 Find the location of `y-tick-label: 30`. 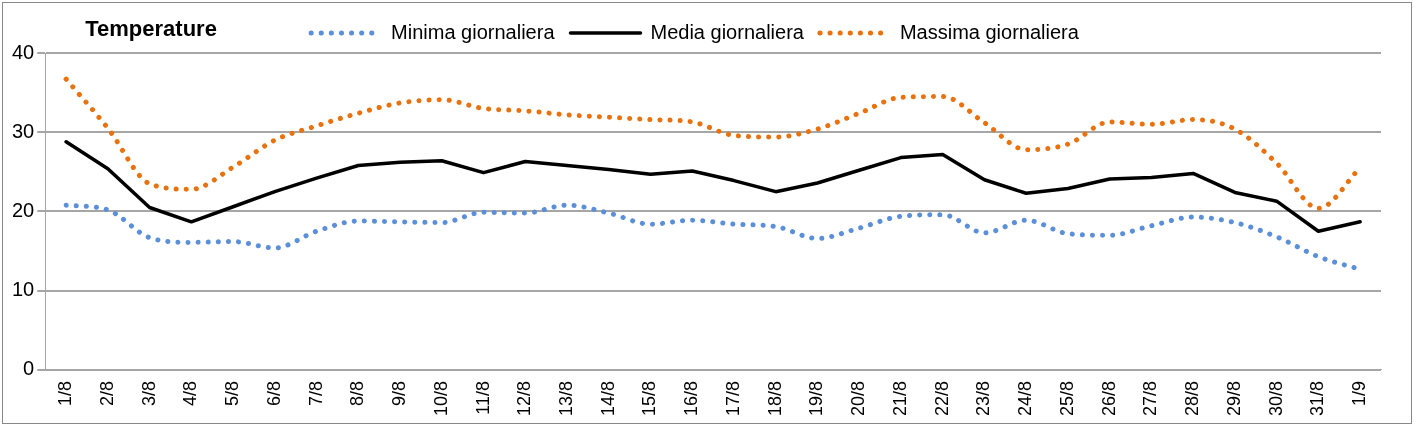

y-tick-label: 30 is located at coordinates (23, 130).